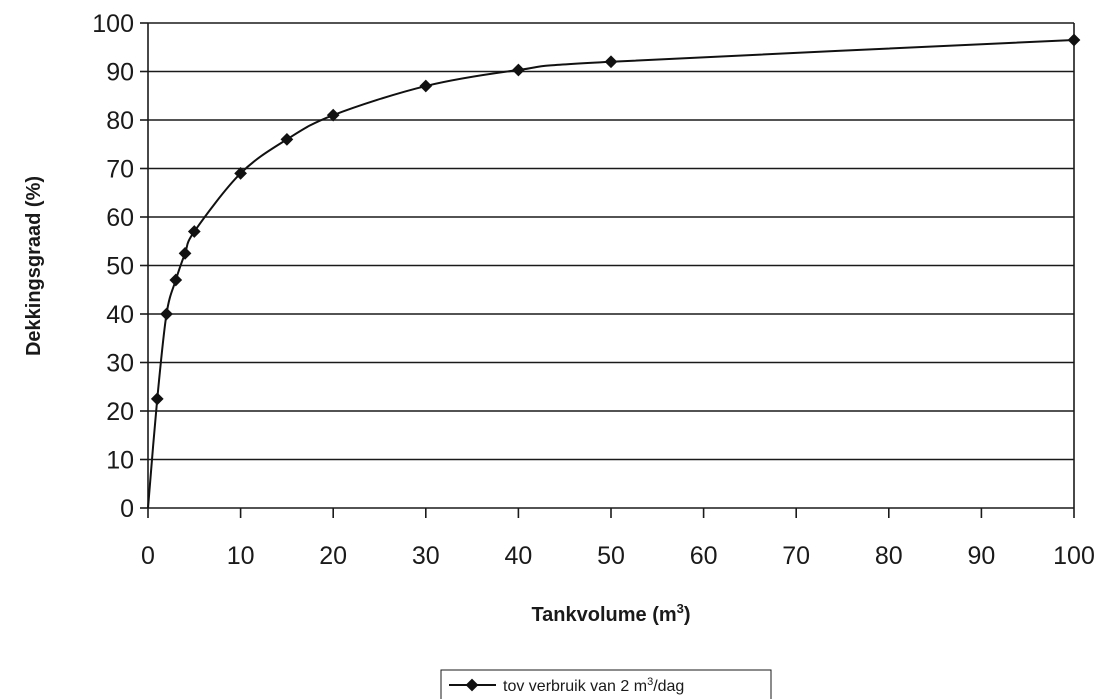 The width and height of the screenshot is (1106, 699). What do you see at coordinates (127, 509) in the screenshot?
I see `y-tick-label-0: 0` at bounding box center [127, 509].